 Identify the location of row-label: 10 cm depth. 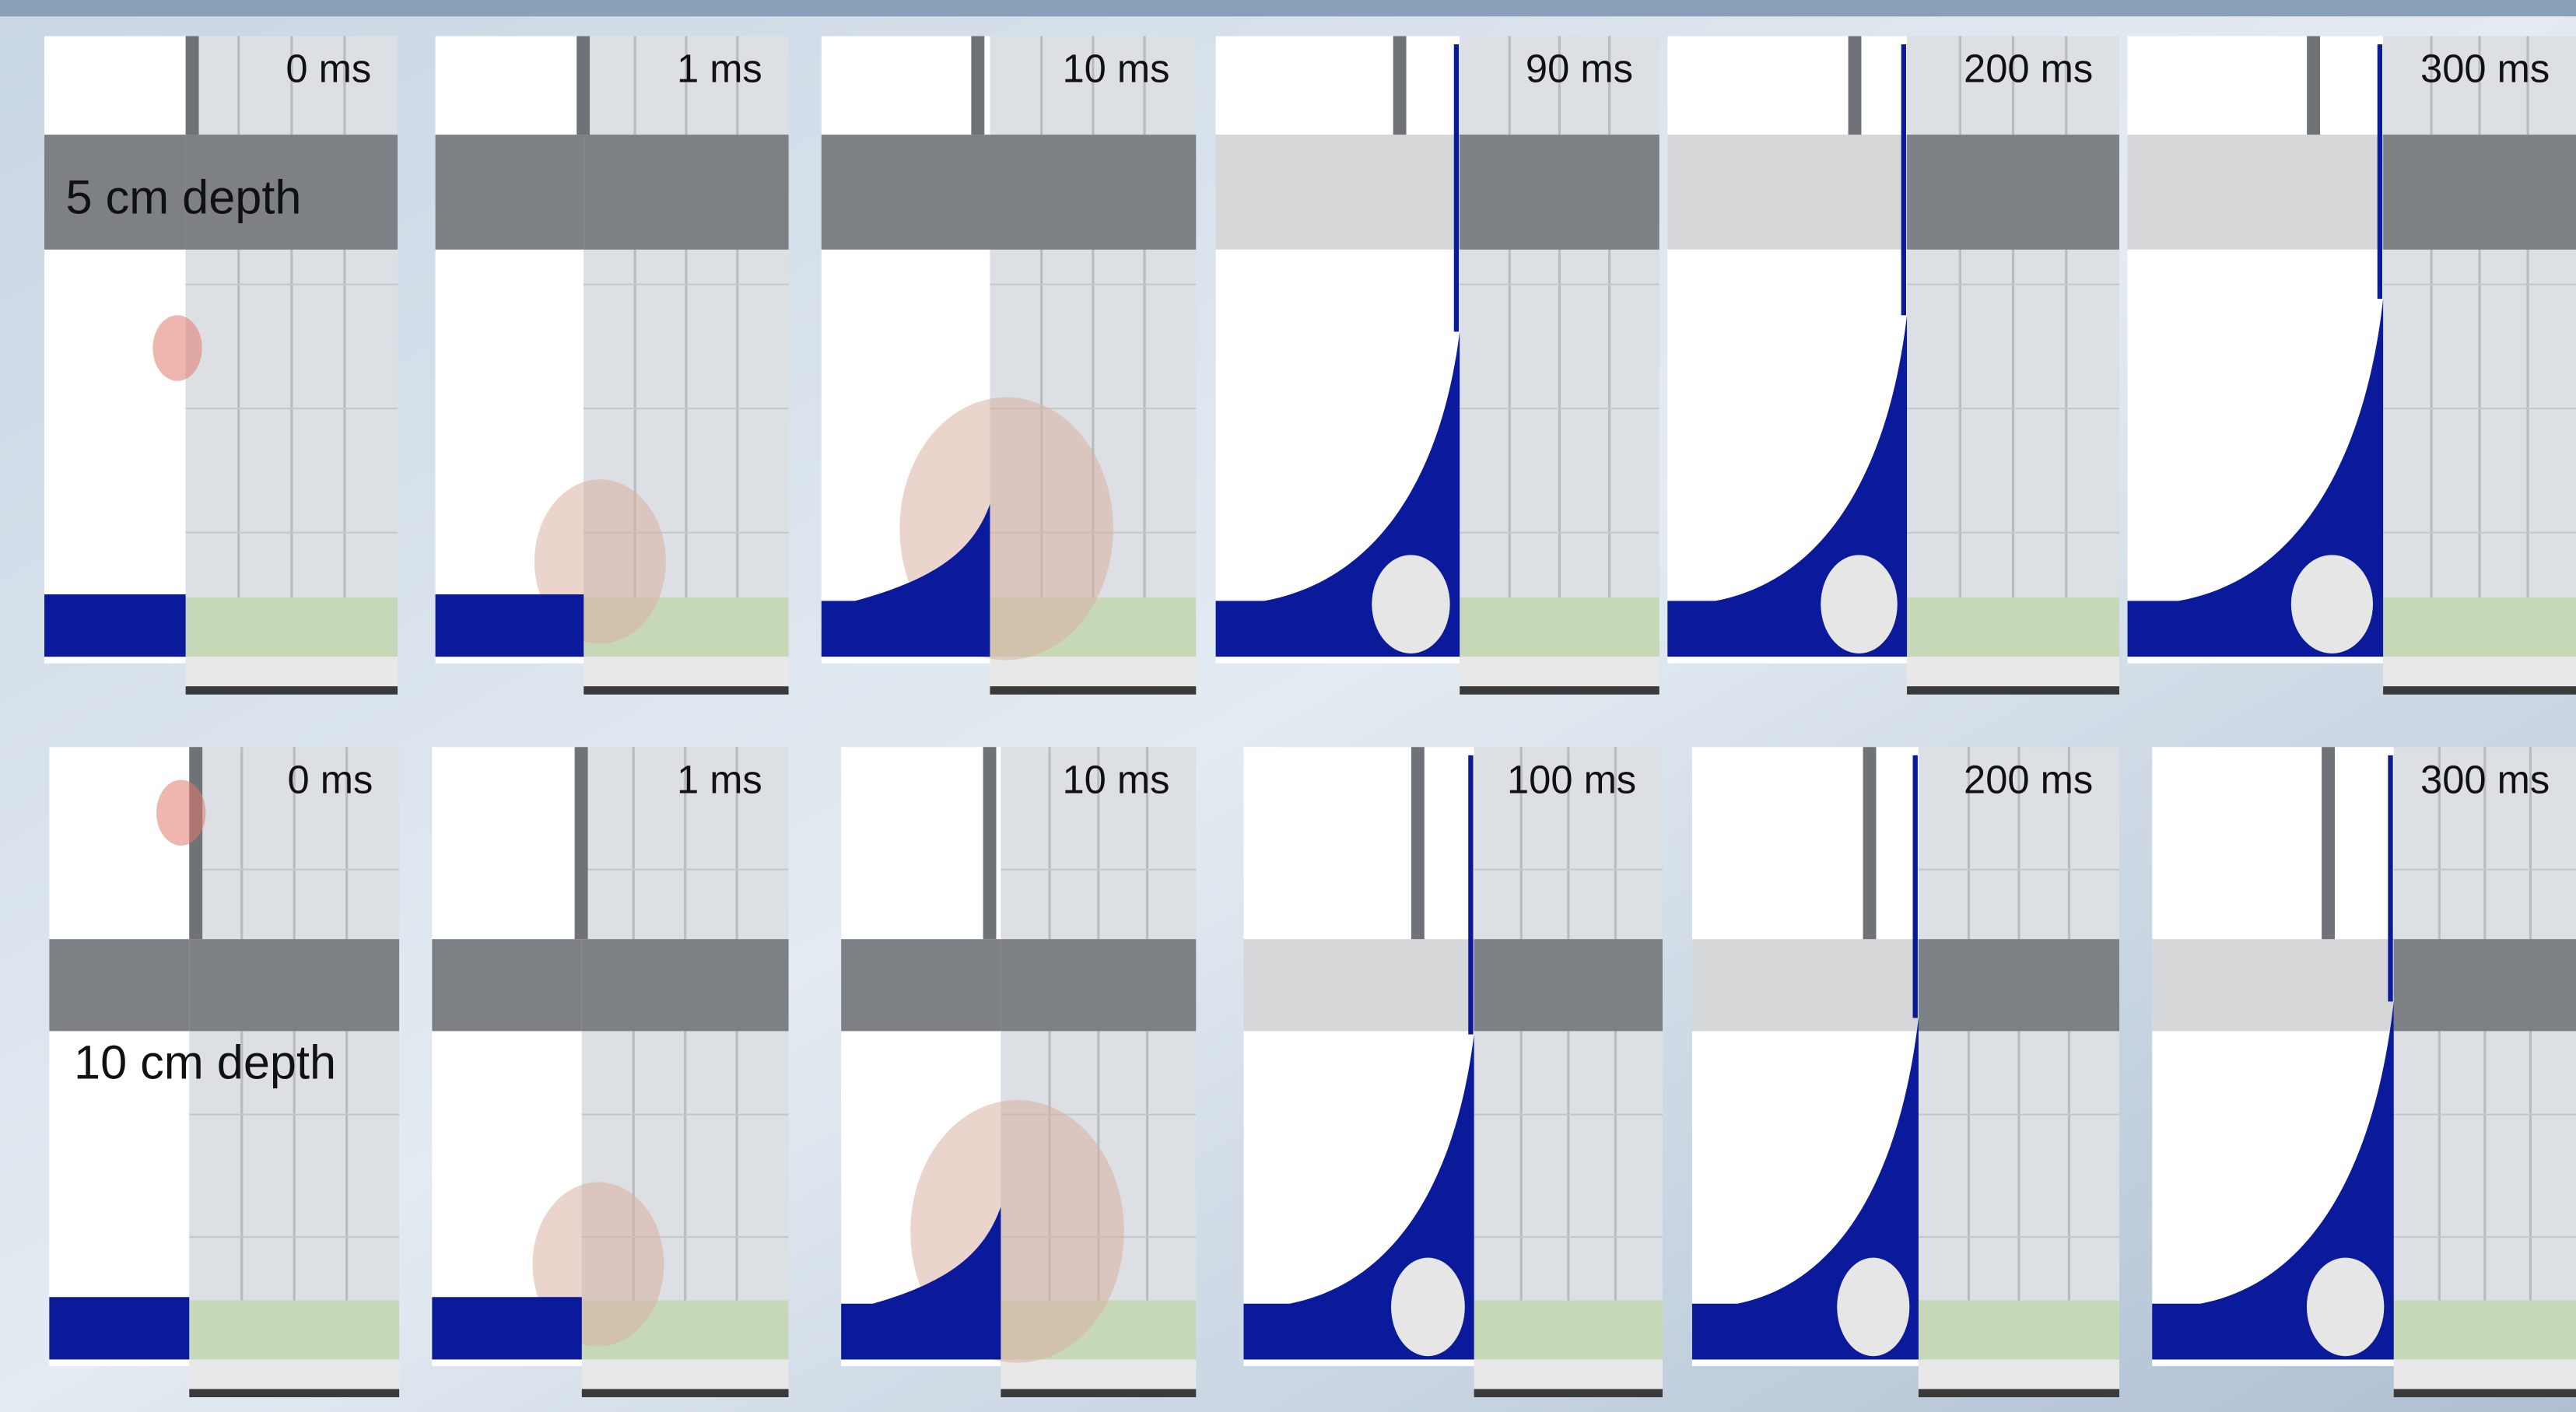
(205, 1062).